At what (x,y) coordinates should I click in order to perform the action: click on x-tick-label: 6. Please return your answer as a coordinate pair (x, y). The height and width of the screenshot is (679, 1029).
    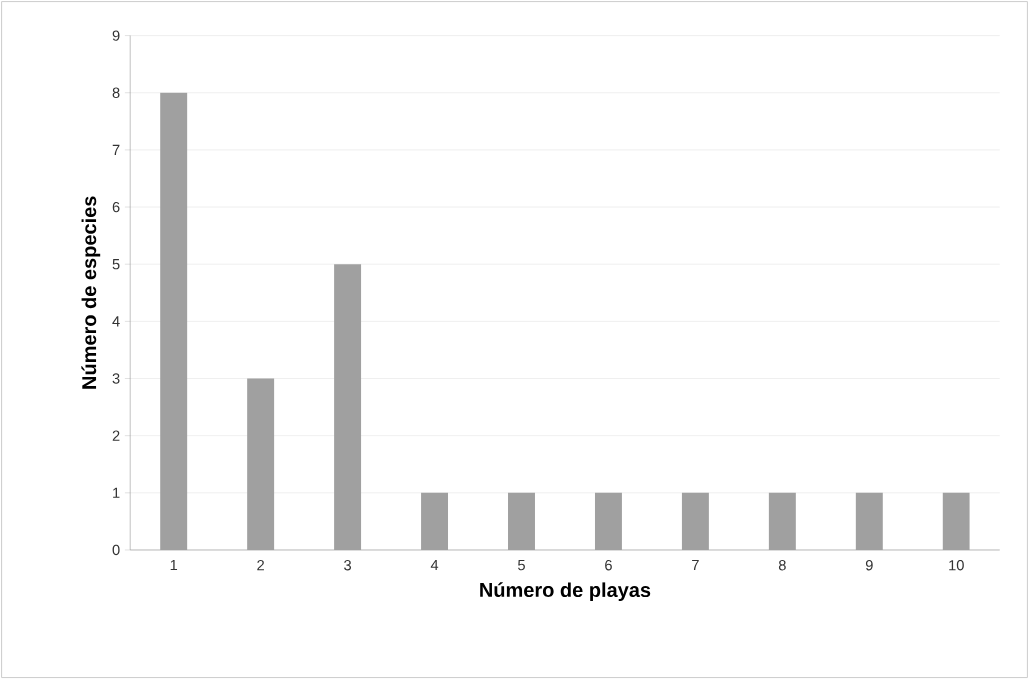
    Looking at the image, I should click on (608, 565).